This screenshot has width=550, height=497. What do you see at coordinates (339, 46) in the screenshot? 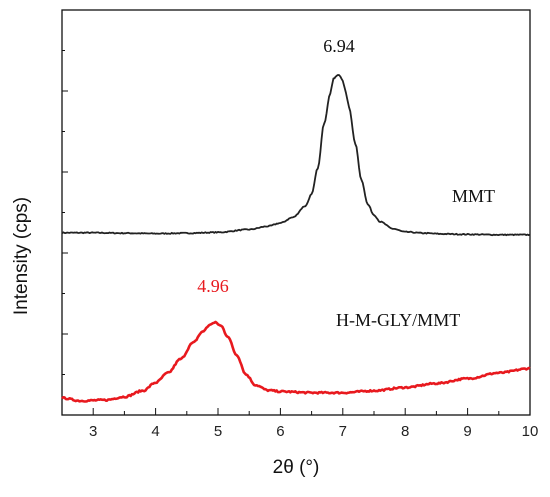
I see `annotation-peak-mmt: 6.94` at bounding box center [339, 46].